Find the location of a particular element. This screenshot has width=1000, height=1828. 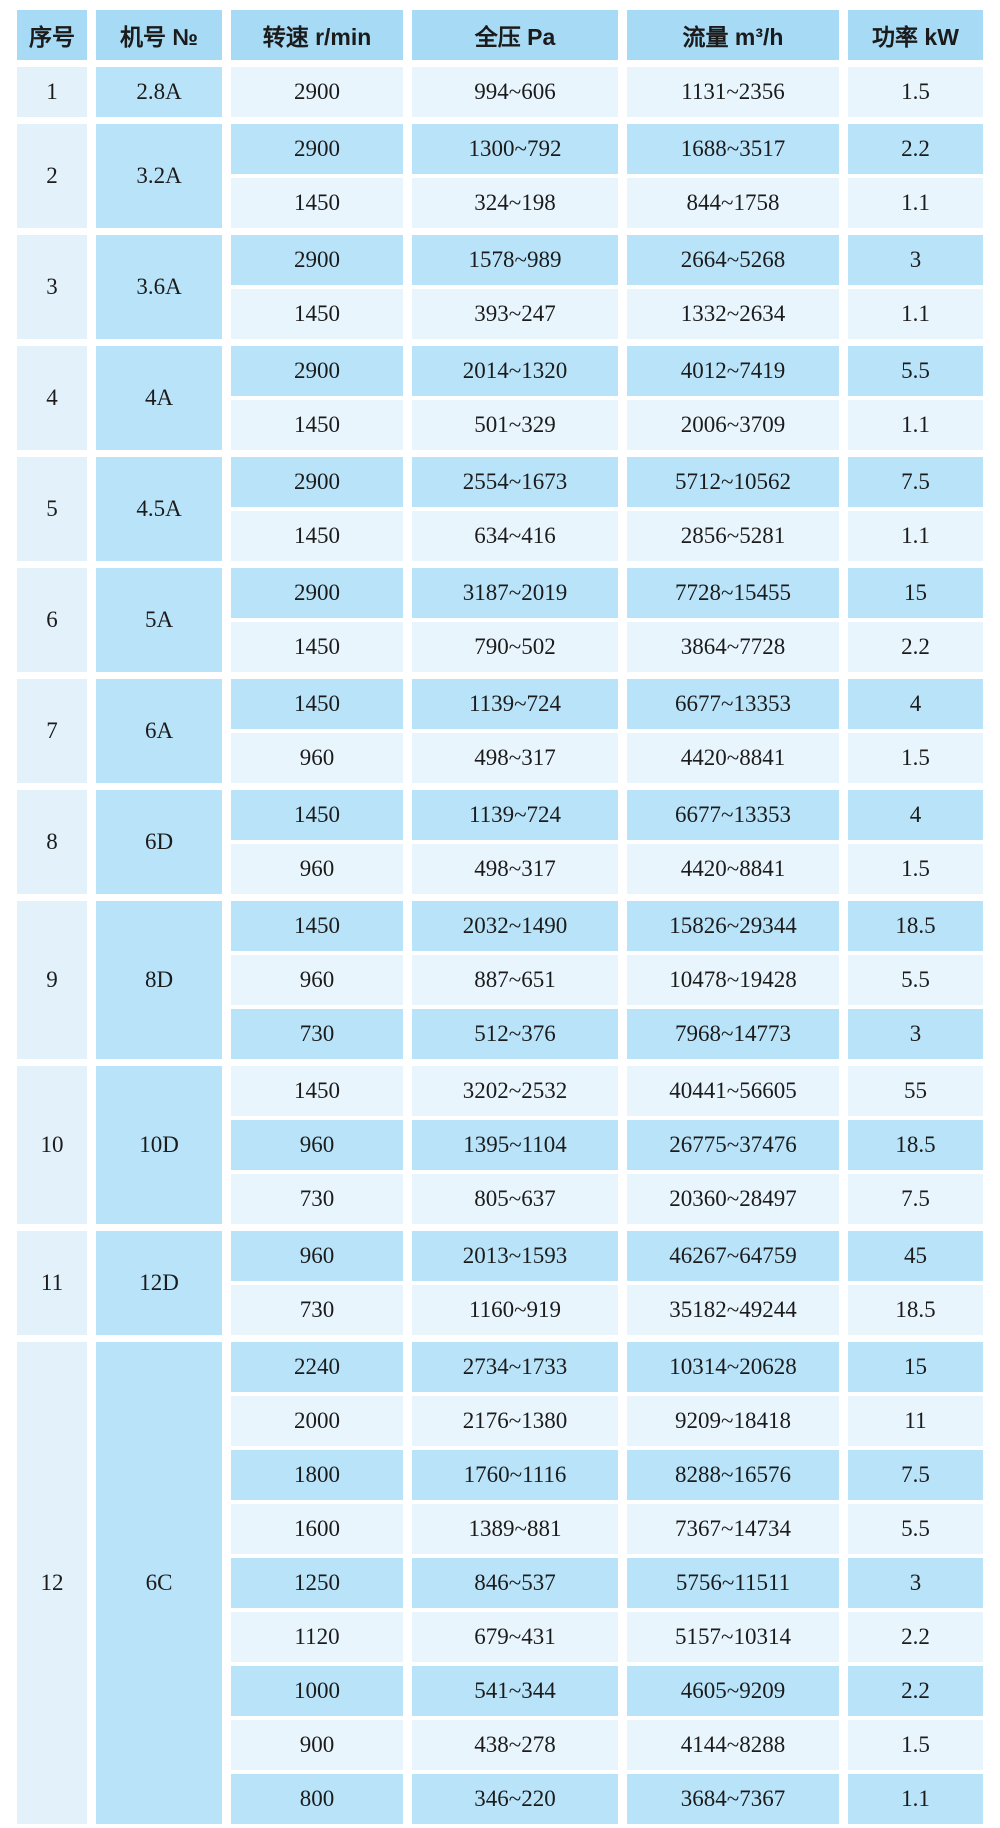

power-cell: 45 is located at coordinates (915, 1254).